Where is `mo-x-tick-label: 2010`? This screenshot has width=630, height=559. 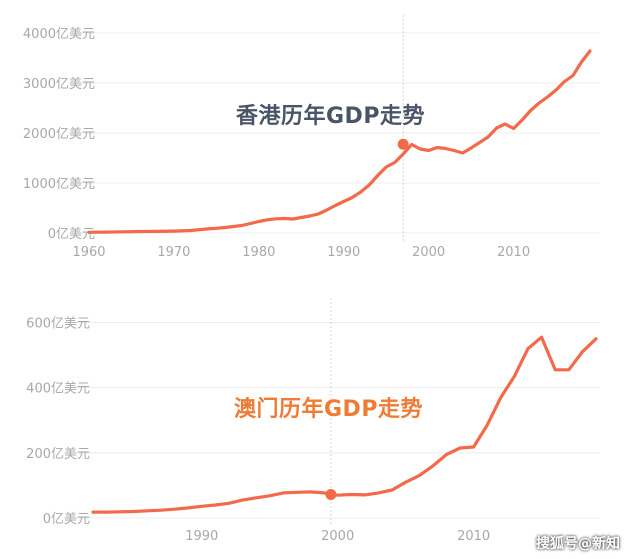
mo-x-tick-label: 2010 is located at coordinates (473, 536).